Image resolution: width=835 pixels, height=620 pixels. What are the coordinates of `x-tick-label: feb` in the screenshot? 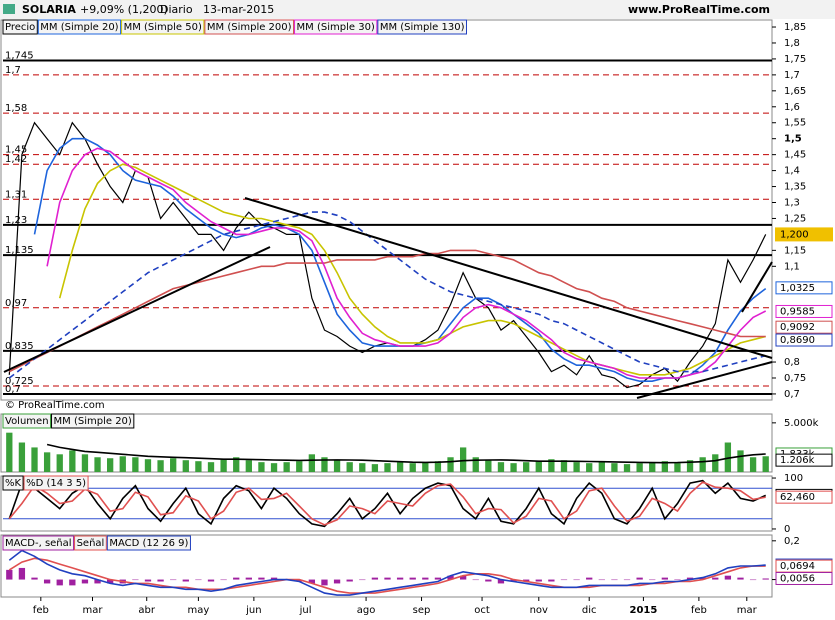 It's located at (699, 610).